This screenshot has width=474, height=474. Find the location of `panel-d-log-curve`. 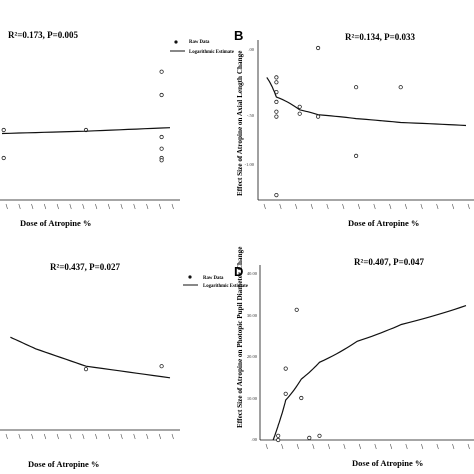

panel-d-log-curve is located at coordinates (369, 373).